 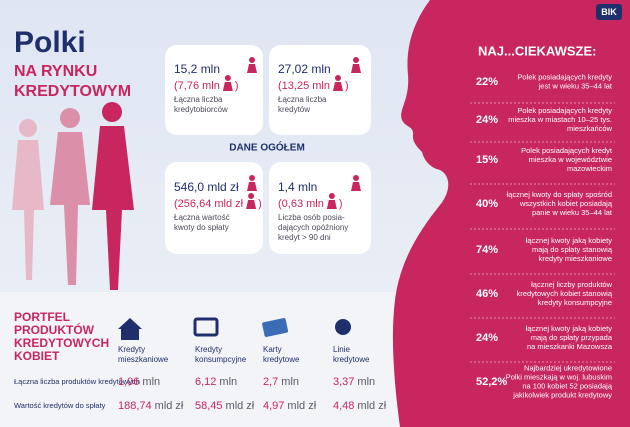 What do you see at coordinates (272, 349) in the screenshot?
I see `column-label: Karty` at bounding box center [272, 349].